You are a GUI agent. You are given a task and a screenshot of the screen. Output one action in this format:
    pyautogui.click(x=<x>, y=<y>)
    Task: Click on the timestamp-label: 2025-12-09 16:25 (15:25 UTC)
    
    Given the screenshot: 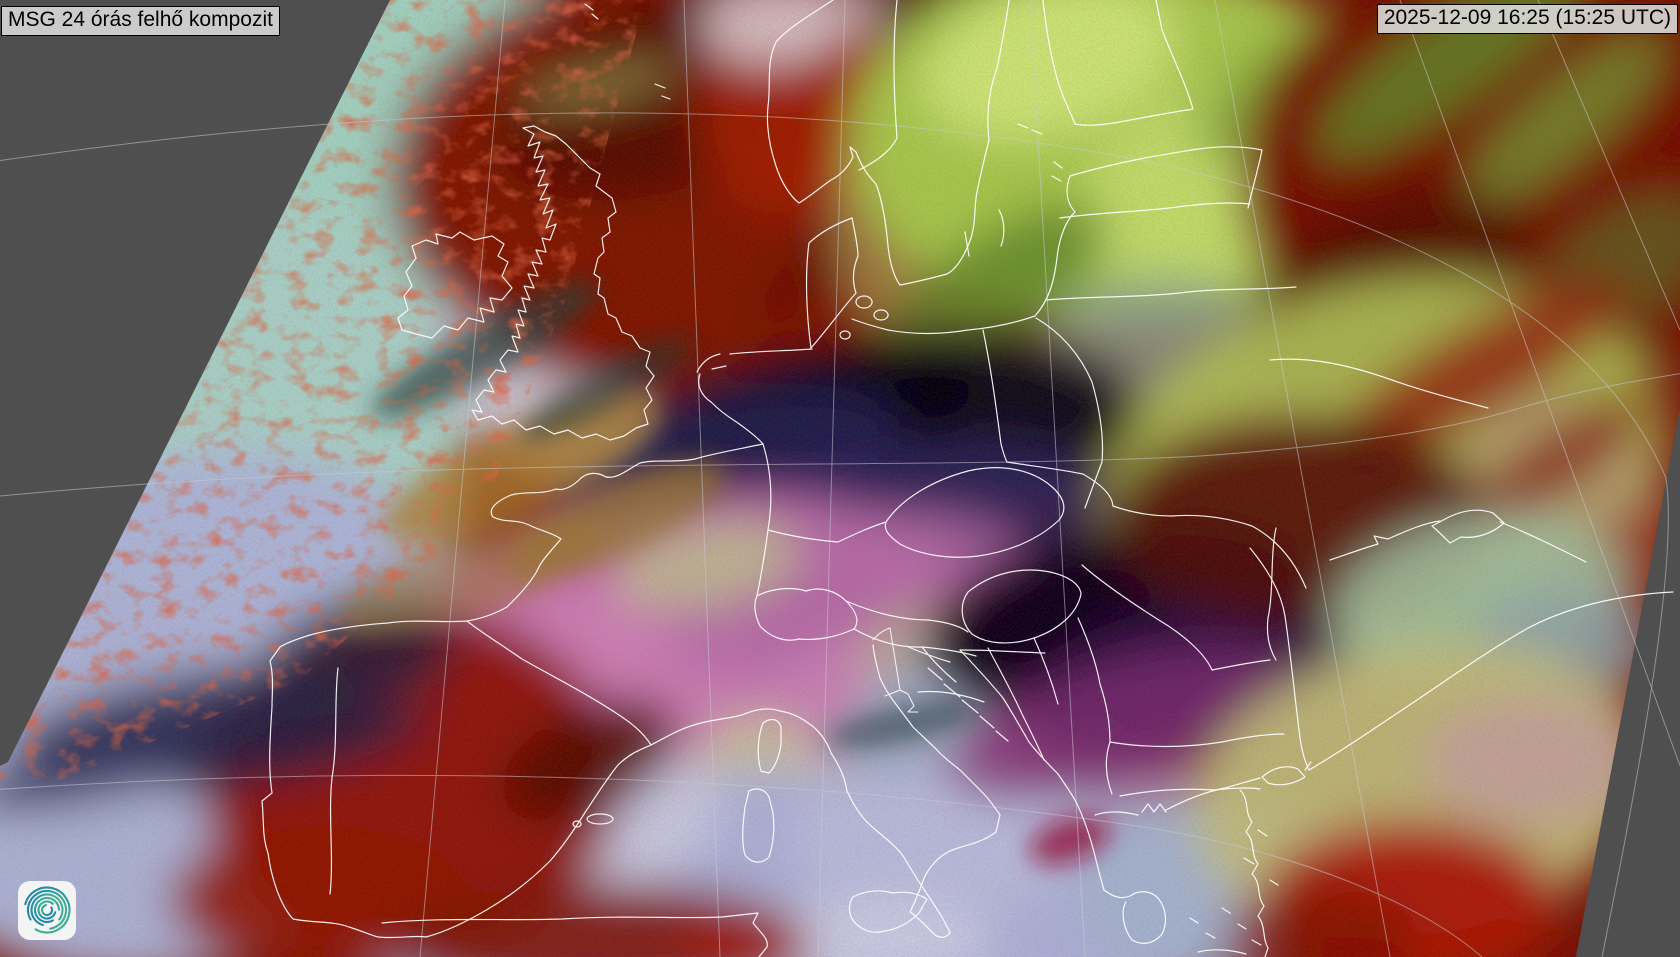 What is the action you would take?
    pyautogui.click(x=1527, y=19)
    